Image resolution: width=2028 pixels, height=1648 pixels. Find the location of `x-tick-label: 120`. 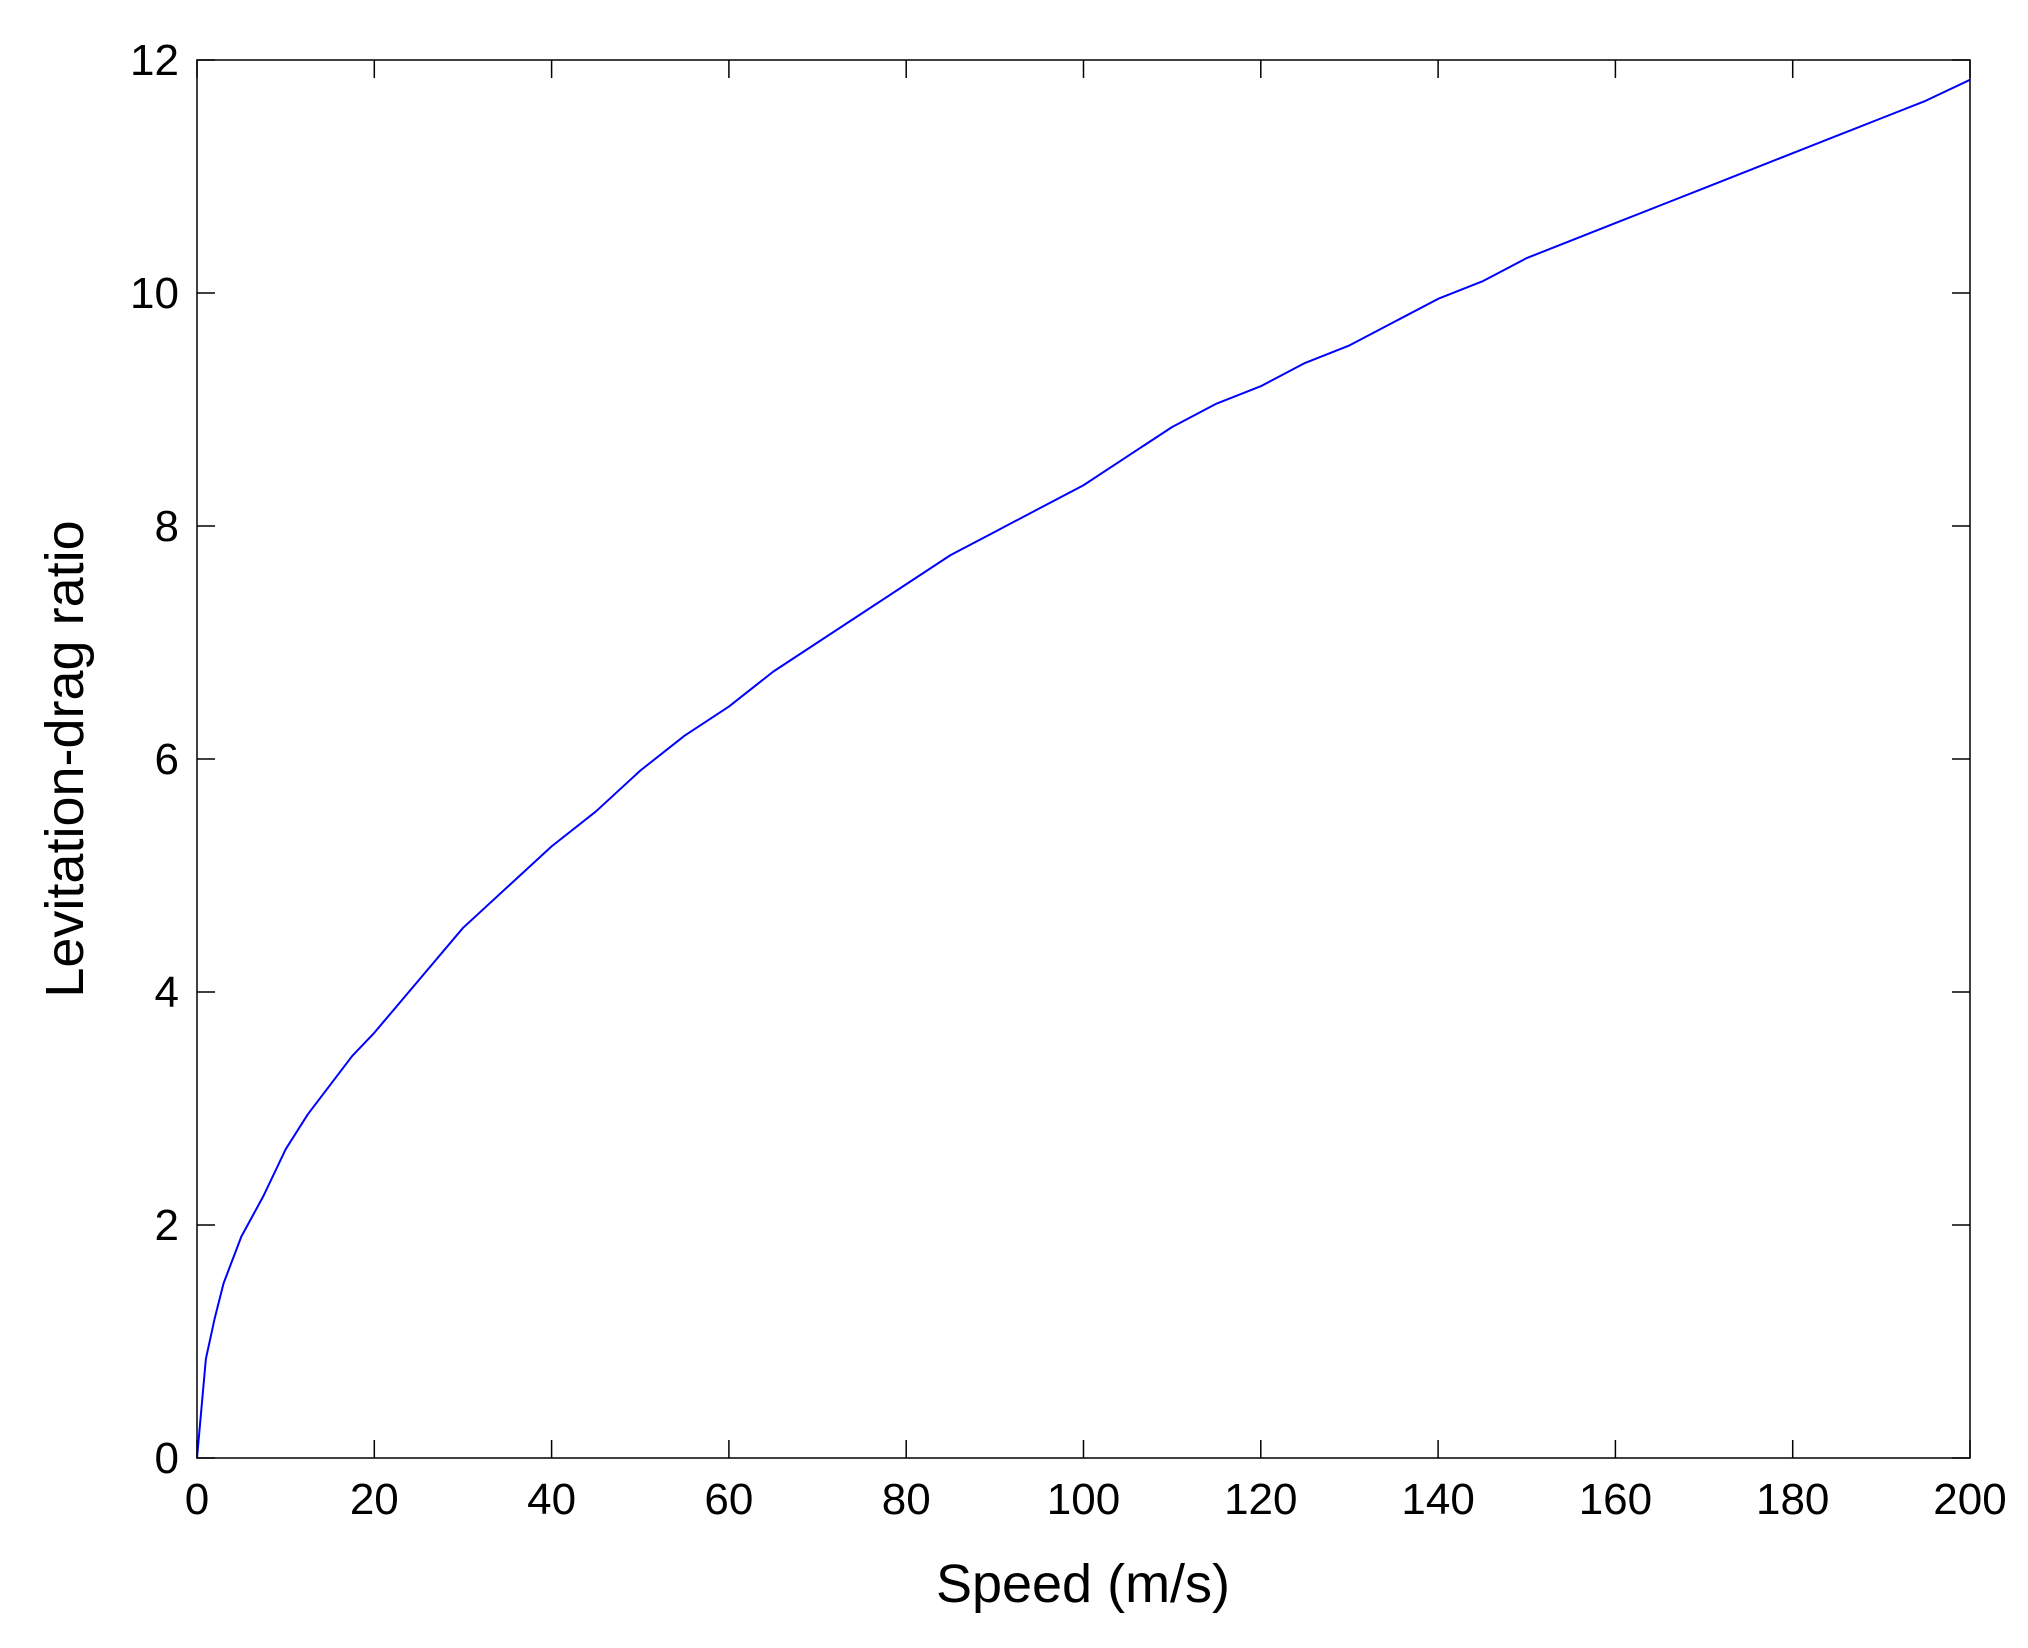

x-tick-label: 120 is located at coordinates (1260, 1499).